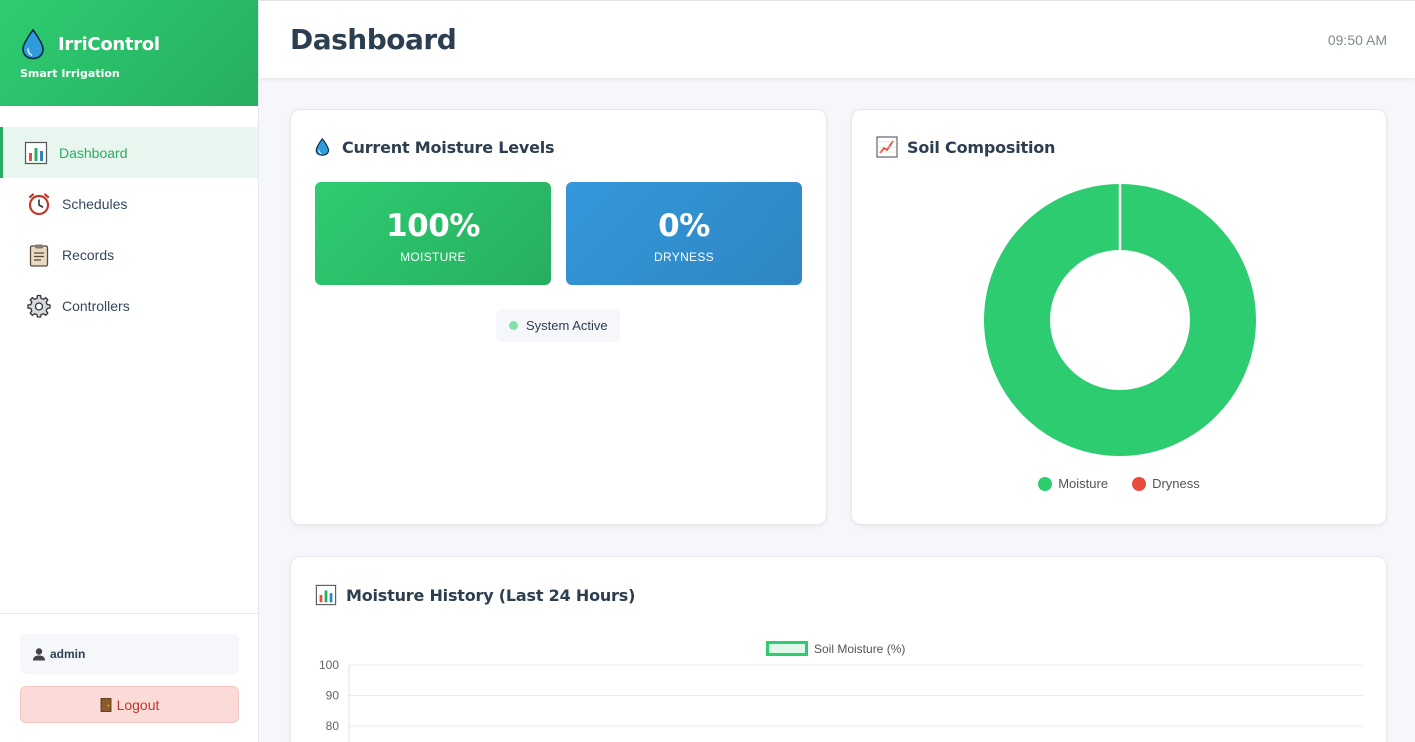 Image resolution: width=1415 pixels, height=742 pixels. I want to click on card-title: Moisture History (Last 24 Hours), so click(475, 595).